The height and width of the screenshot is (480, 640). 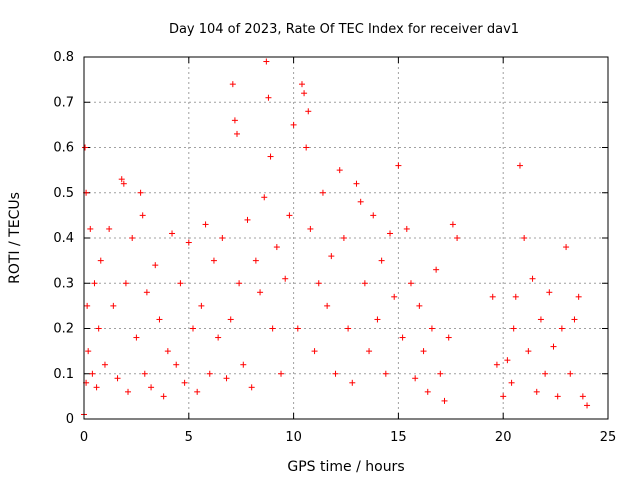 I want to click on x-tick-label: 0, so click(x=84, y=437).